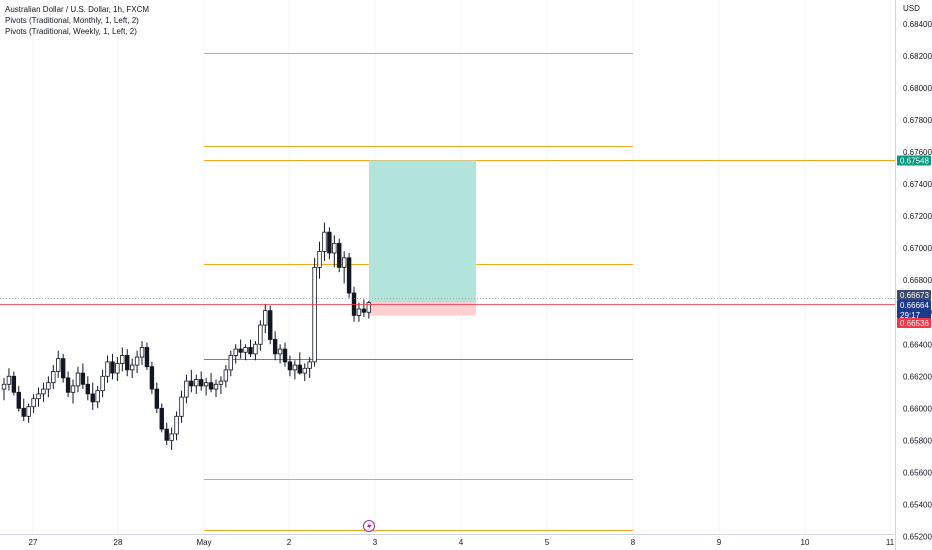  What do you see at coordinates (447, 541) in the screenshot?
I see `time-axis: 27 28 May 2 3 4 5 8 9 10 11` at bounding box center [447, 541].